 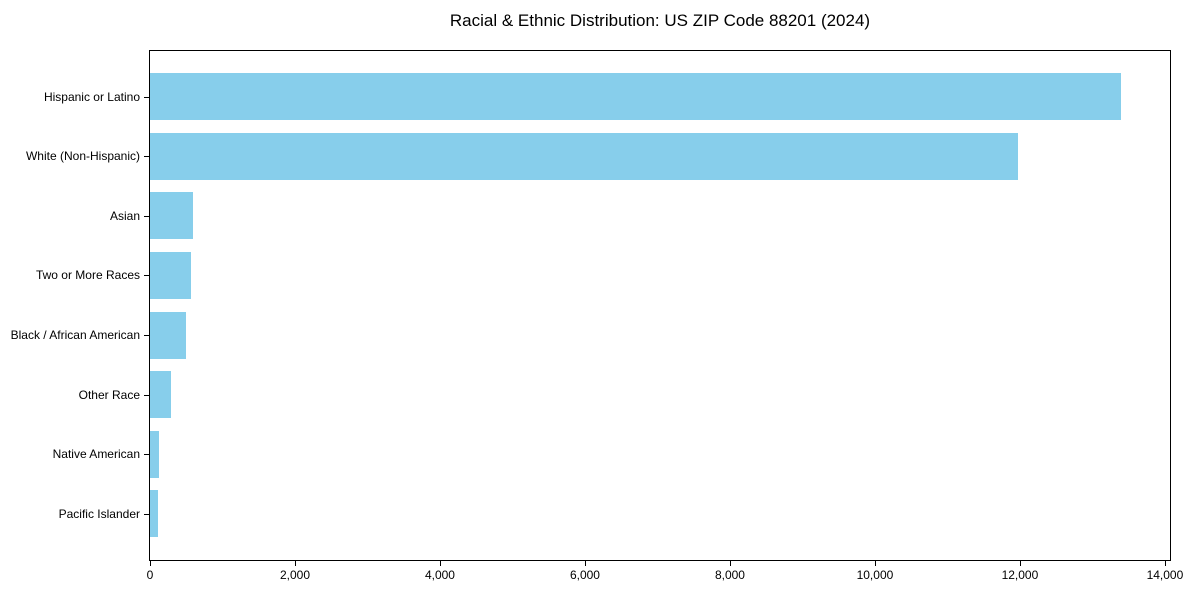 I want to click on bar-hispanic-or-latino, so click(x=636, y=96).